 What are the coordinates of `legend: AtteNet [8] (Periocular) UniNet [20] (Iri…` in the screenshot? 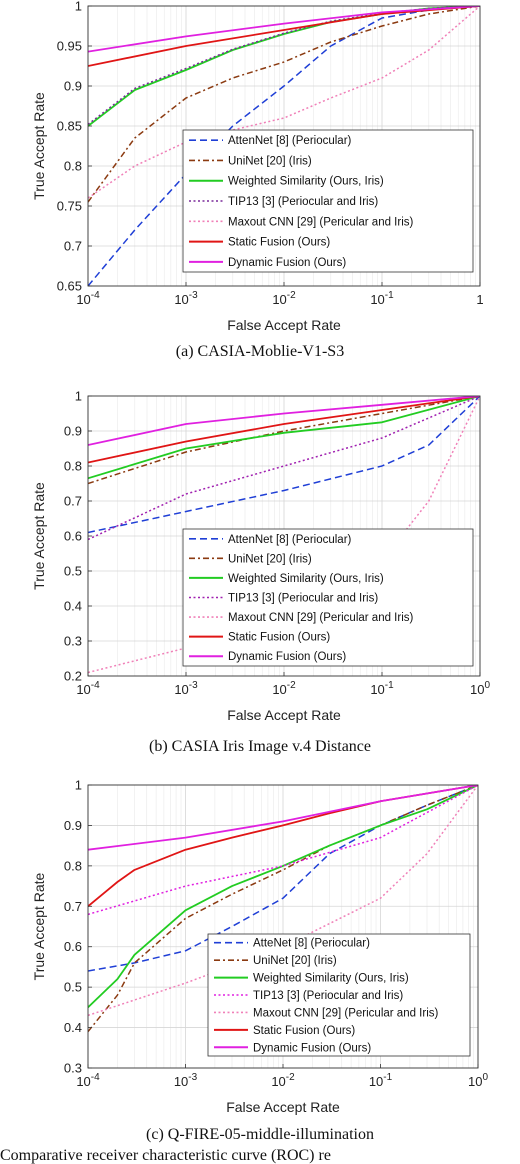 It's located at (339, 995).